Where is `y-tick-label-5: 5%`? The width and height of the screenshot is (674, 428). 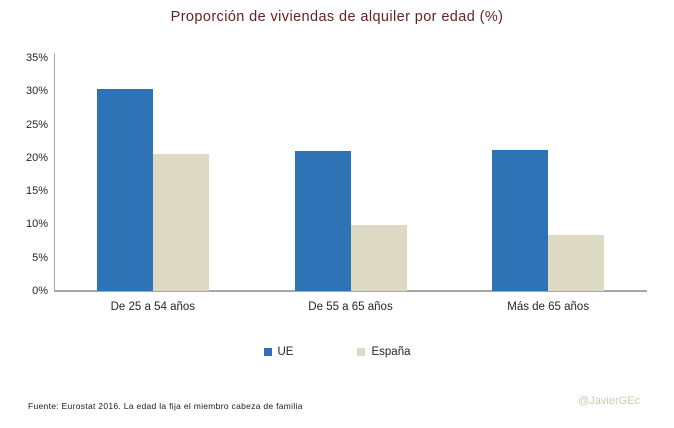 y-tick-label-5: 5% is located at coordinates (40, 257).